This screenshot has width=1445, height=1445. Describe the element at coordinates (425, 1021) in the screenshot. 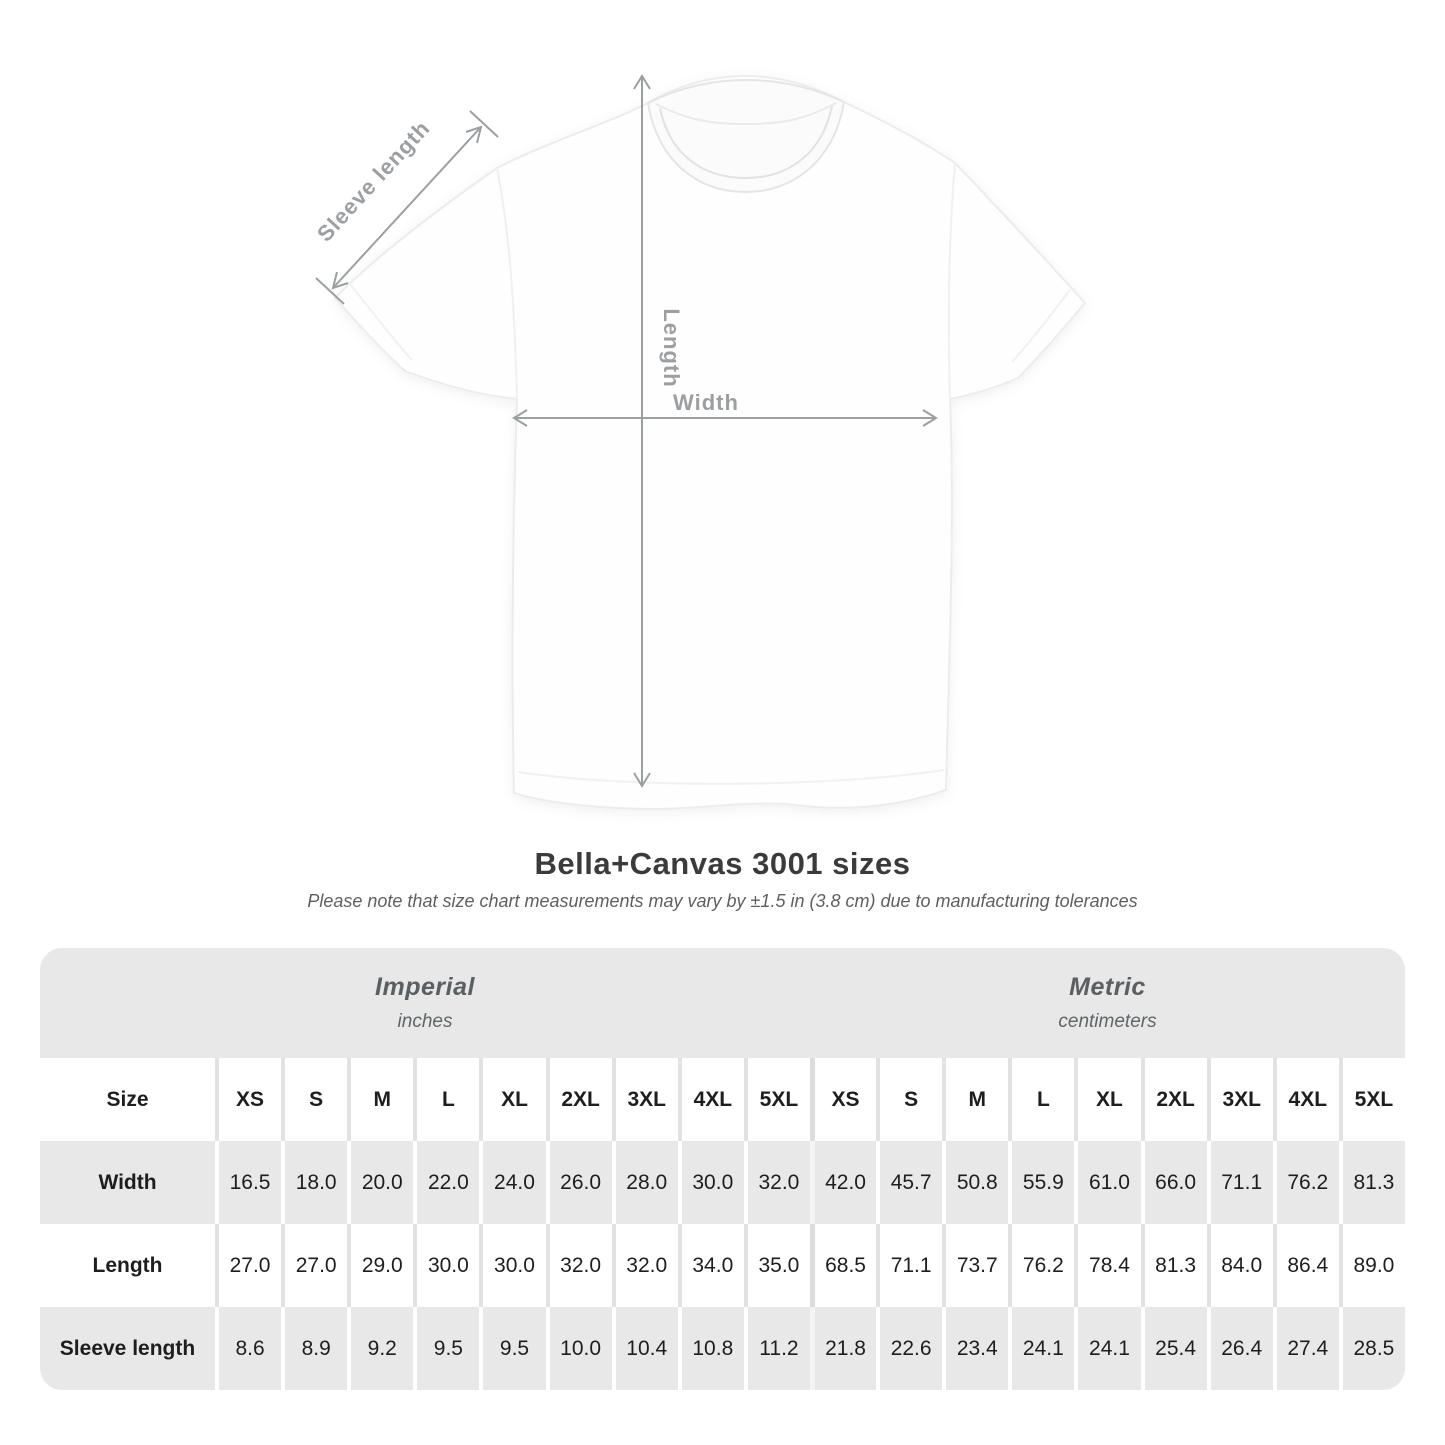

I see `imperial-unit: inches` at that location.